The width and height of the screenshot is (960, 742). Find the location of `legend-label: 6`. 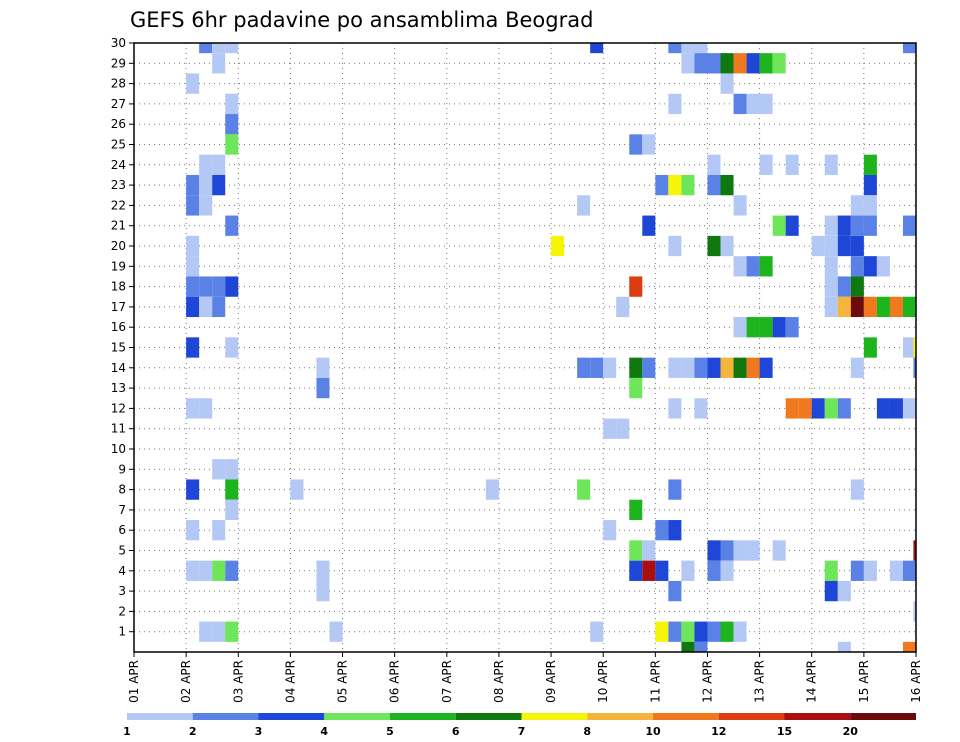

legend-label: 6 is located at coordinates (456, 731).